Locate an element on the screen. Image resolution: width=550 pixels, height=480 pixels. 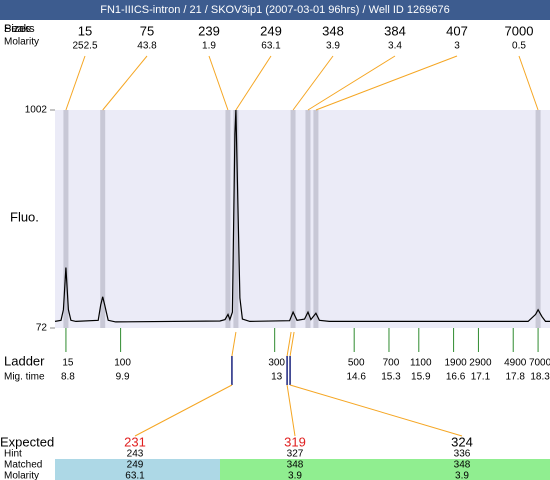
mig-time: 17.8 is located at coordinates (515, 377).